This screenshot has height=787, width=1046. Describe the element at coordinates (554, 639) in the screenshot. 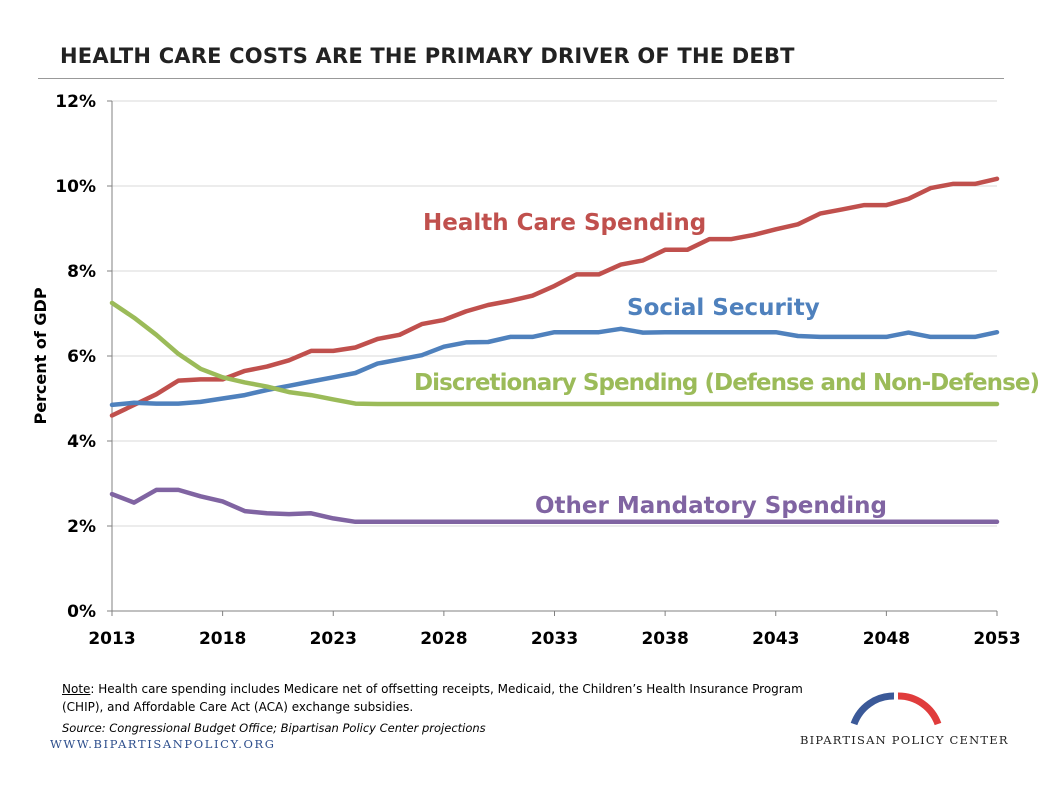

I see `x-tick-label: 2033` at that location.